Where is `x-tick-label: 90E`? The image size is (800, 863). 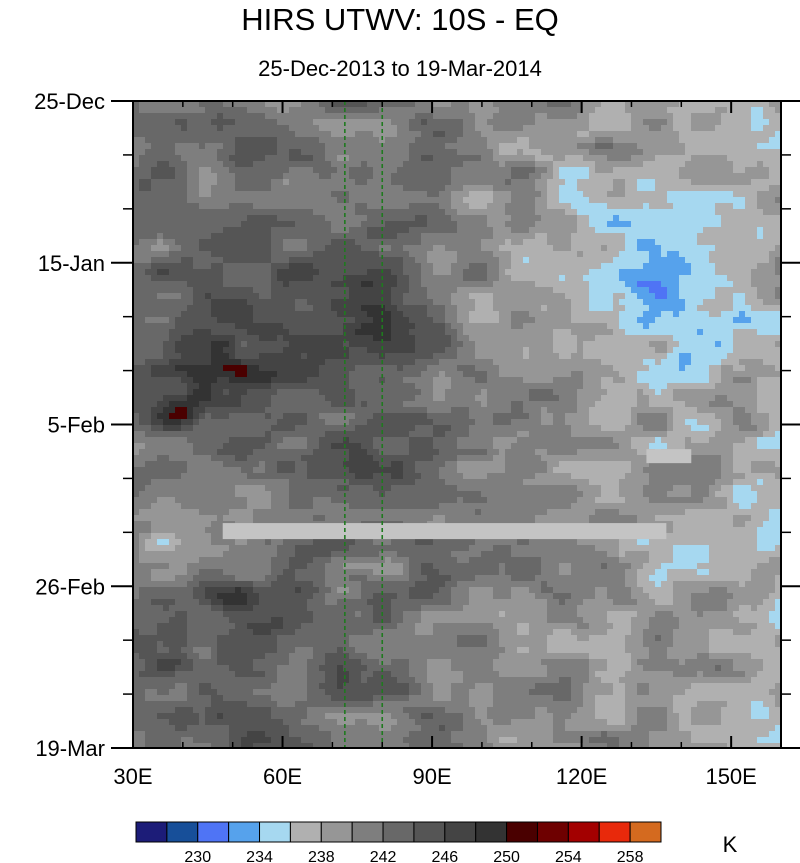 x-tick-label: 90E is located at coordinates (431, 776).